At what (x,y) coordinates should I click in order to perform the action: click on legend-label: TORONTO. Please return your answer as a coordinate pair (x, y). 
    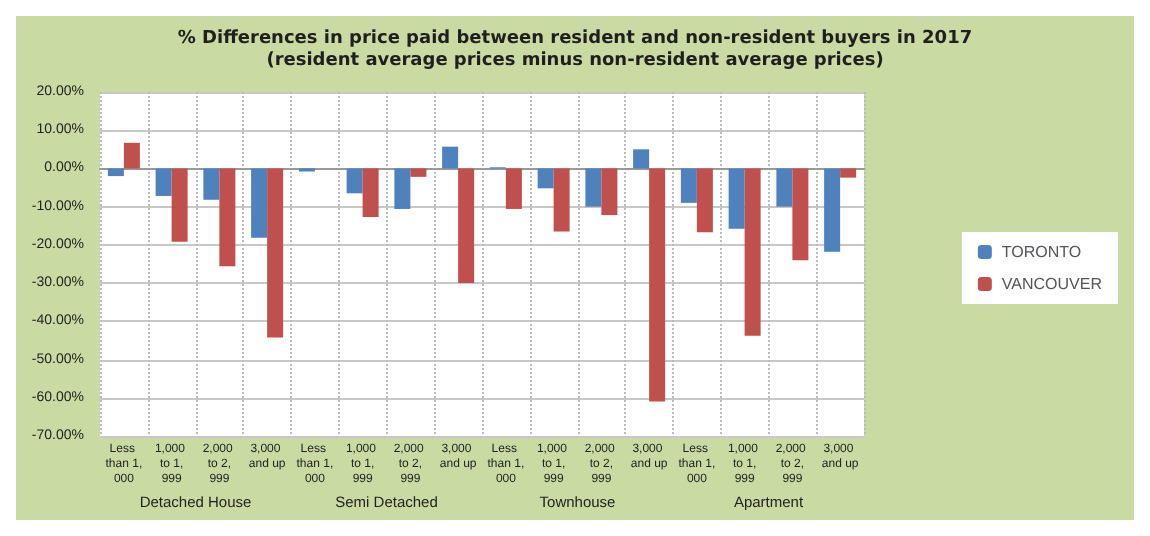
    Looking at the image, I should click on (1041, 252).